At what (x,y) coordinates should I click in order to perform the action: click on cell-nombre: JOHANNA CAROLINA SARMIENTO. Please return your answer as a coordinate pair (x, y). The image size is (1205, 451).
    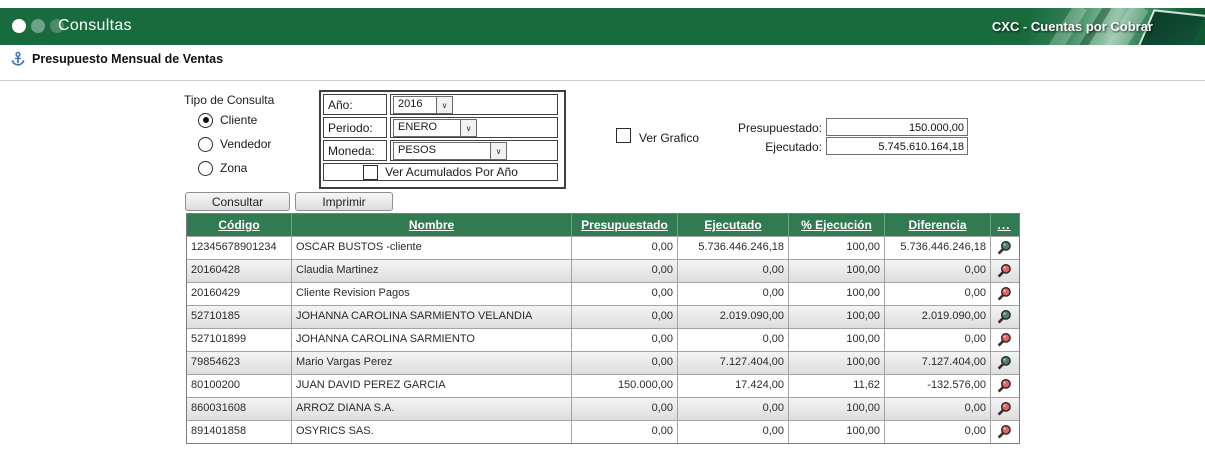
    Looking at the image, I should click on (432, 340).